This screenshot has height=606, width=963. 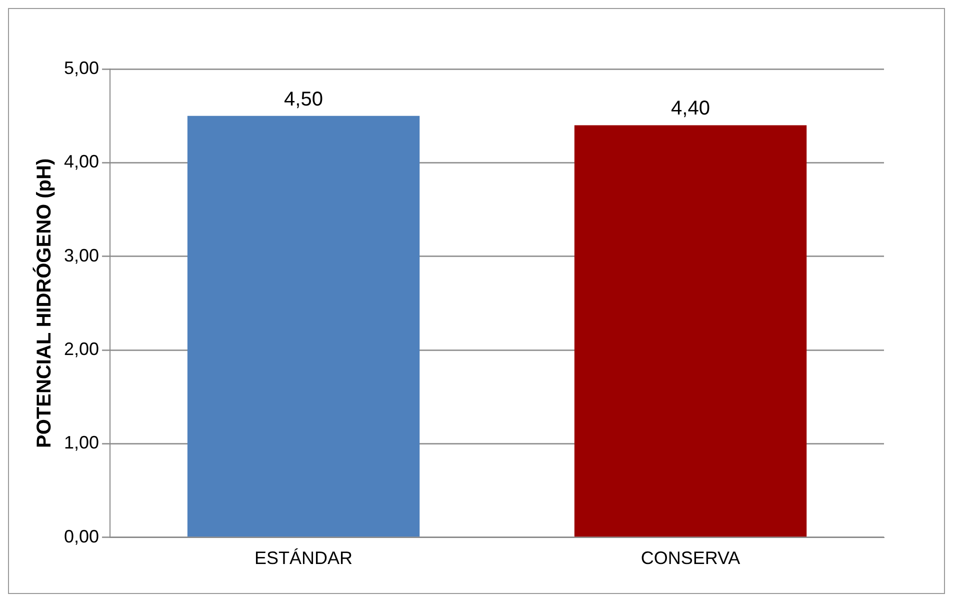 What do you see at coordinates (690, 109) in the screenshot?
I see `data-label: 4,40` at bounding box center [690, 109].